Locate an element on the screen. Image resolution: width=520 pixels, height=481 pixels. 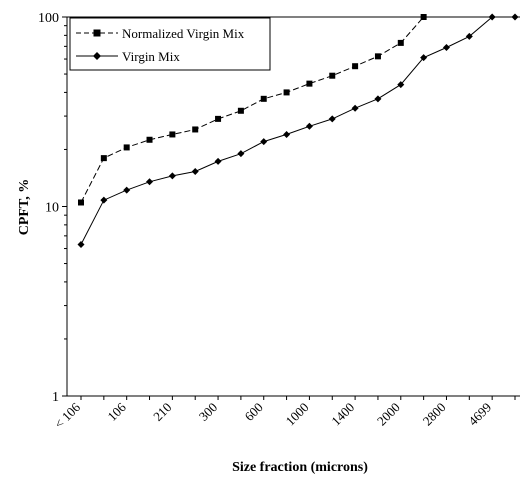
legend-marker-diamond is located at coordinates (97, 56).